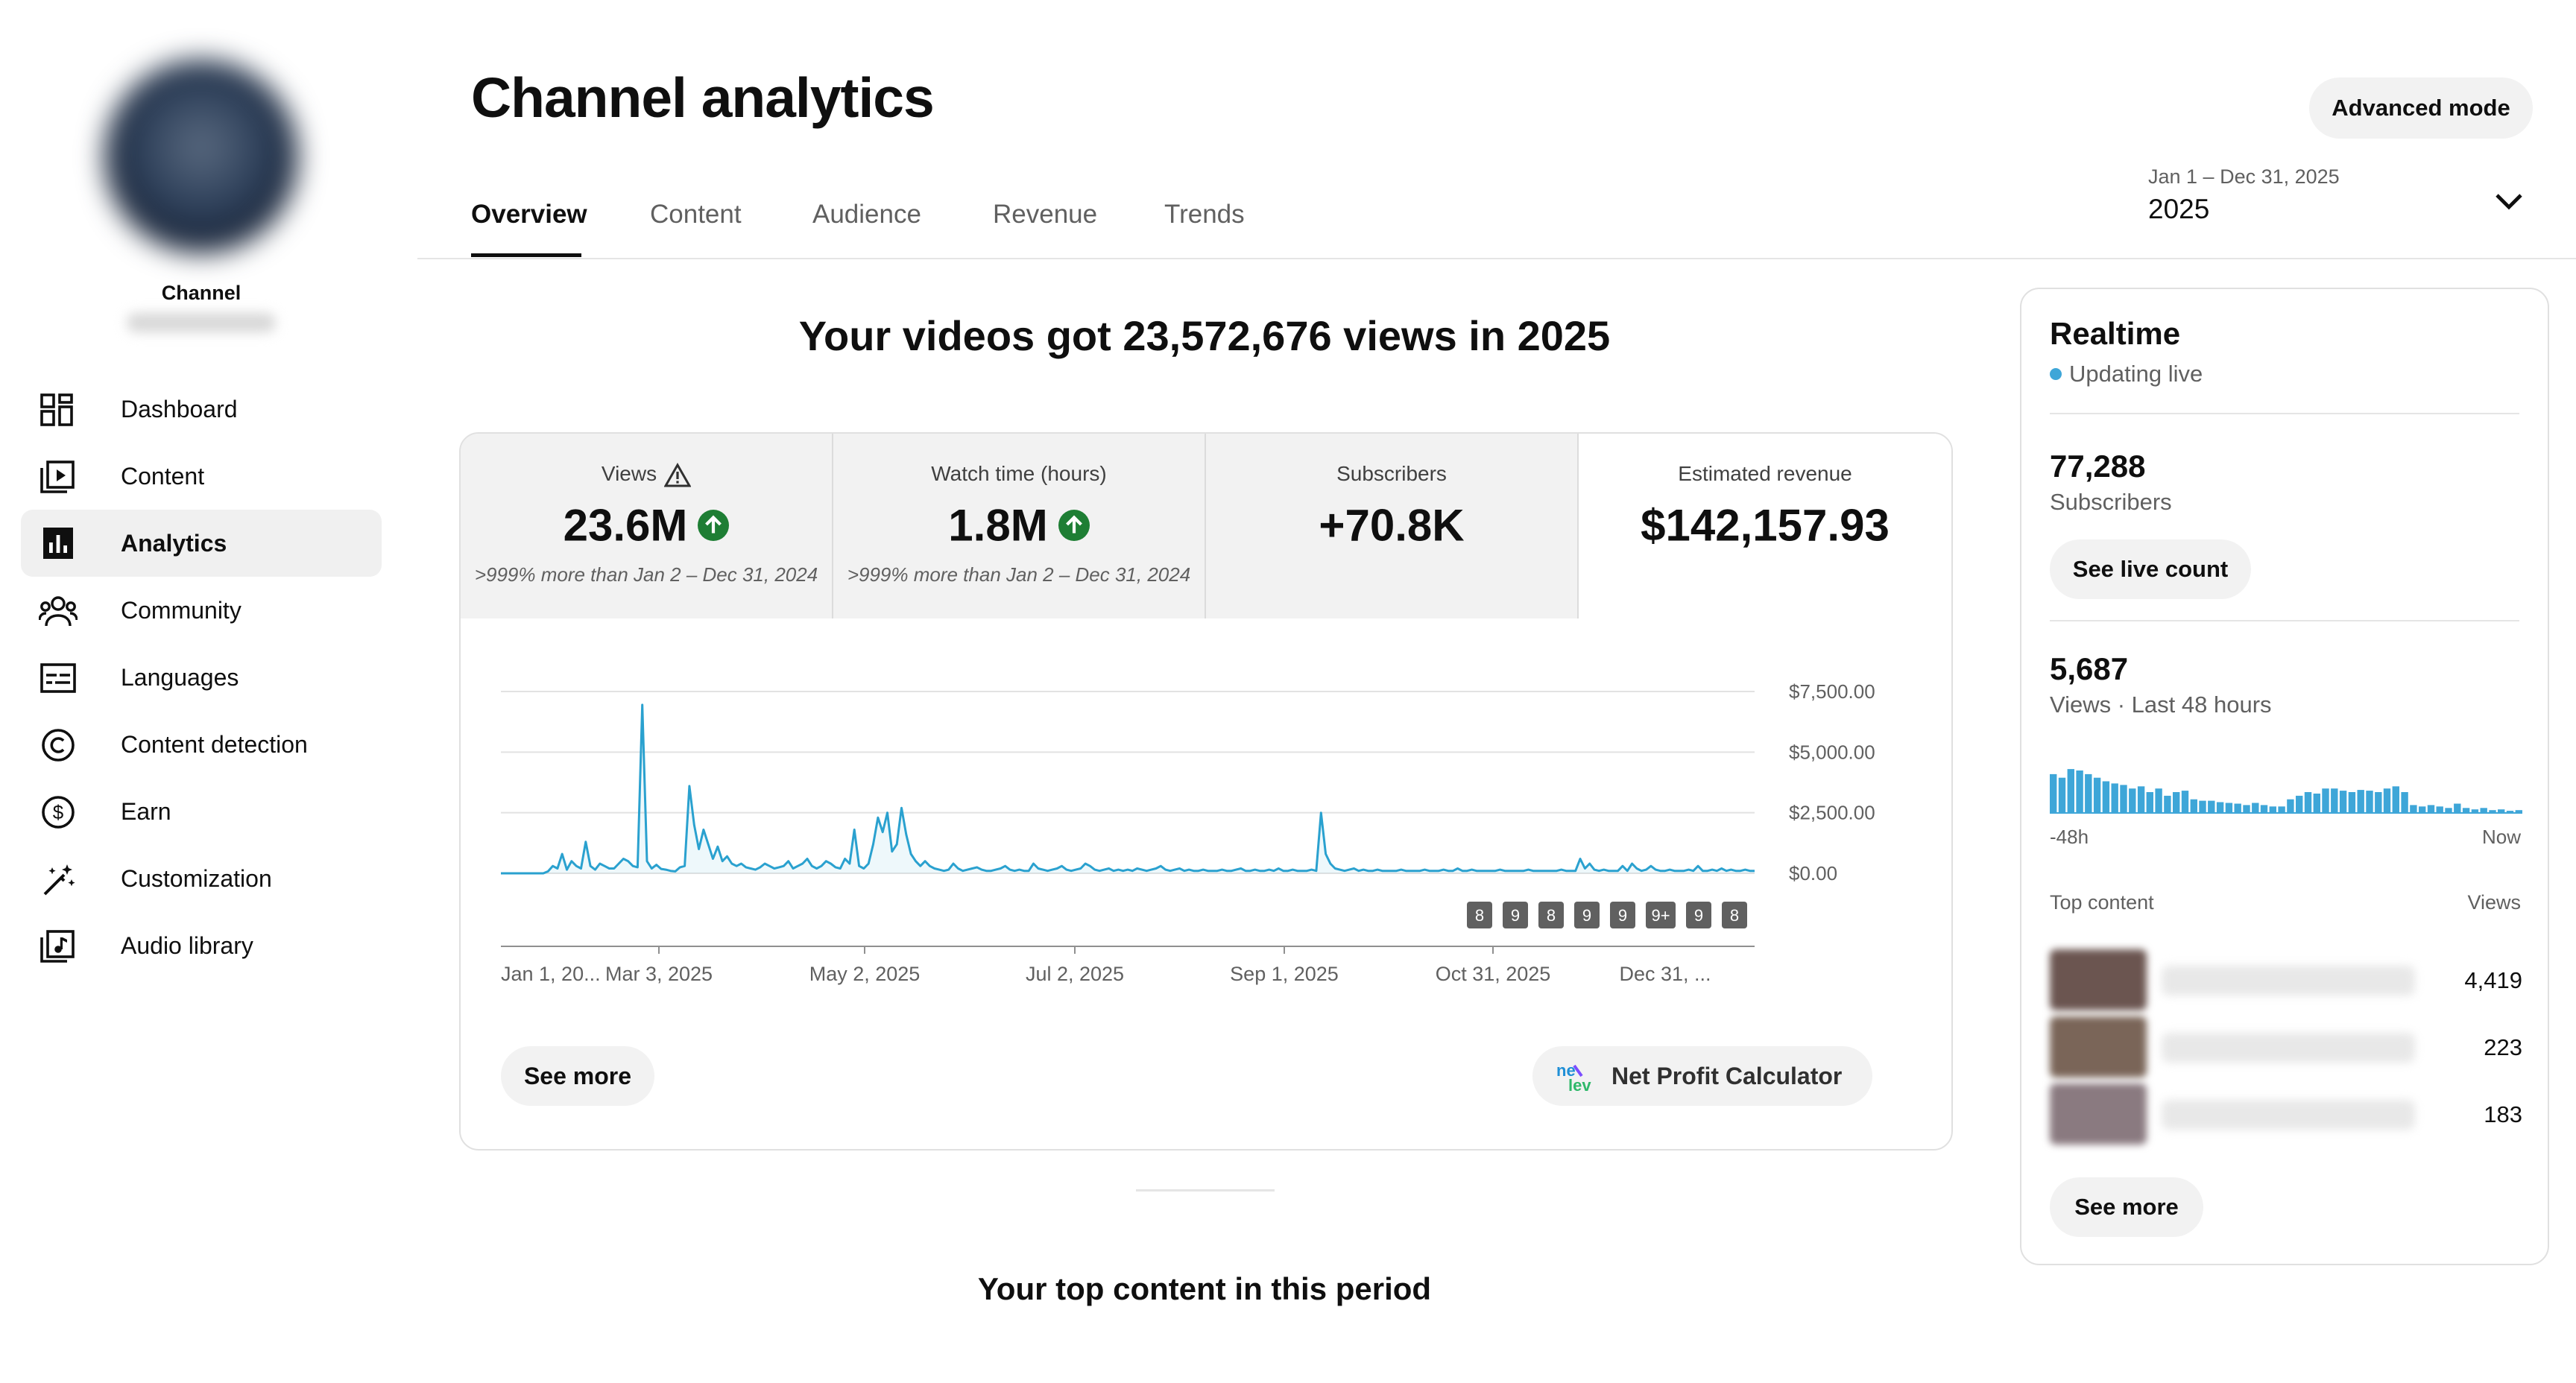 This screenshot has width=2576, height=1383. I want to click on sidebar-item-content: Content, so click(201, 476).